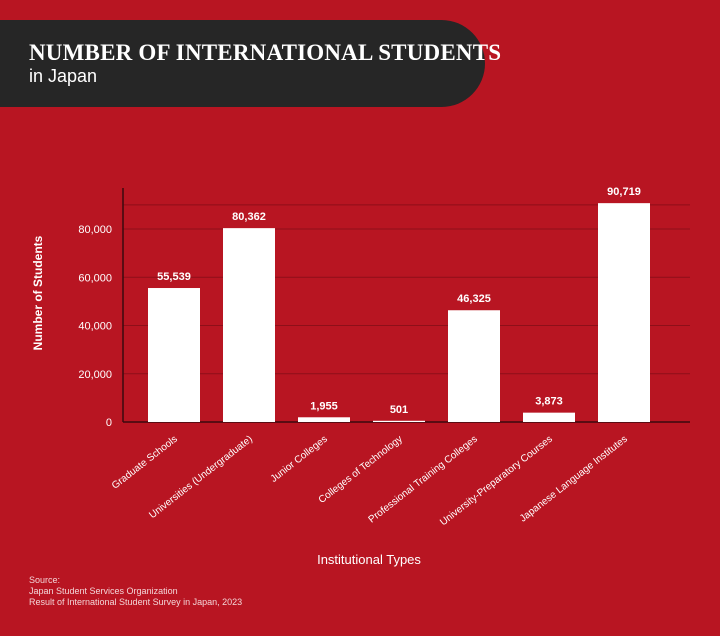  I want to click on data-label: 80,362, so click(249, 217).